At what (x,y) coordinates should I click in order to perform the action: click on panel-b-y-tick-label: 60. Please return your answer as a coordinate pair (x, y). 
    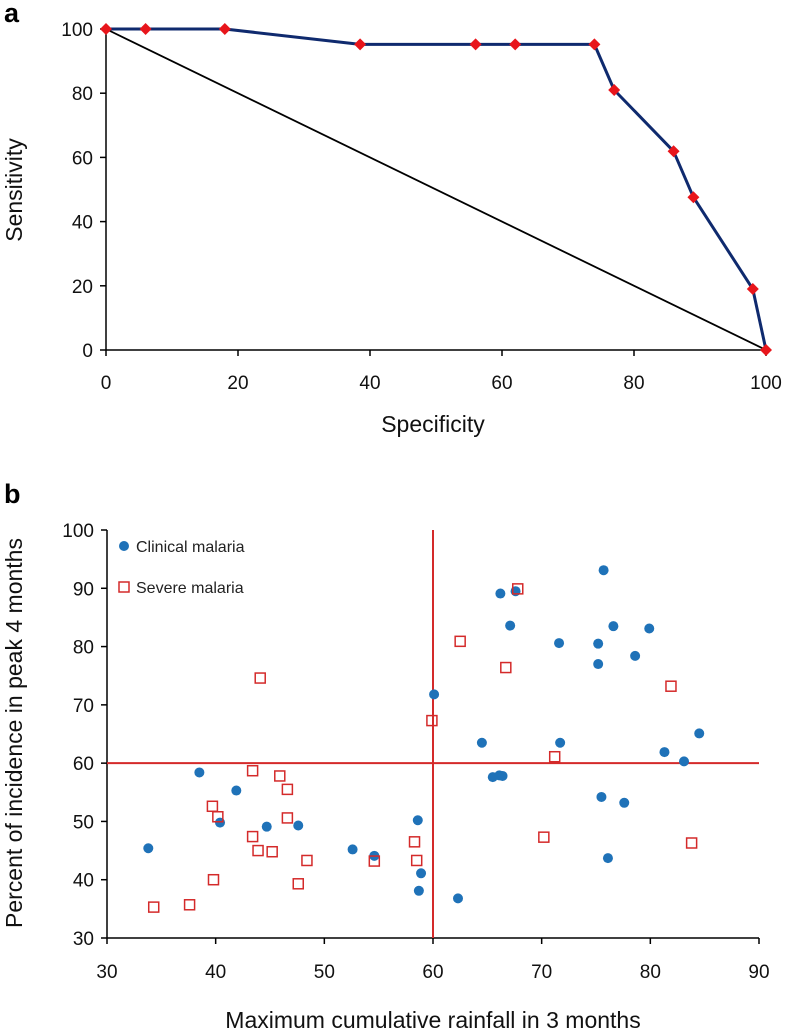
    Looking at the image, I should click on (83, 764).